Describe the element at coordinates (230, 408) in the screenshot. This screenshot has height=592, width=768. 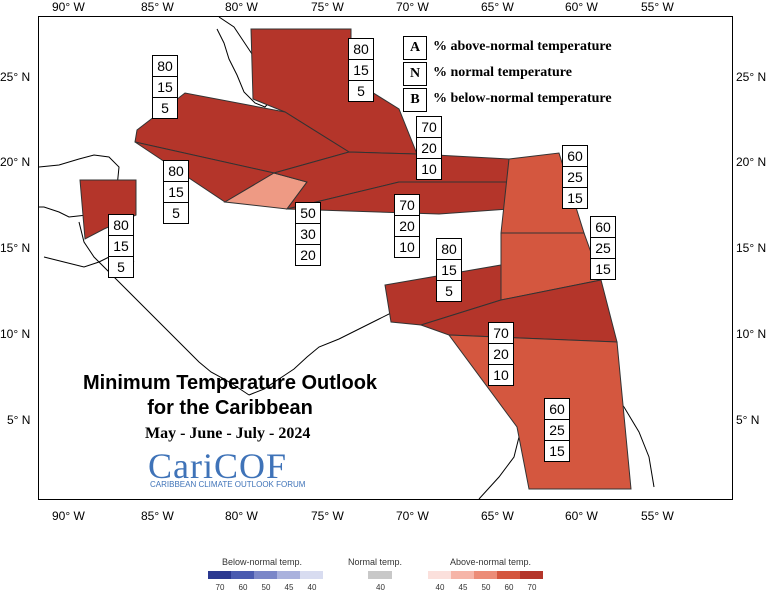
I see `map-title-line2: for the Caribbean` at that location.